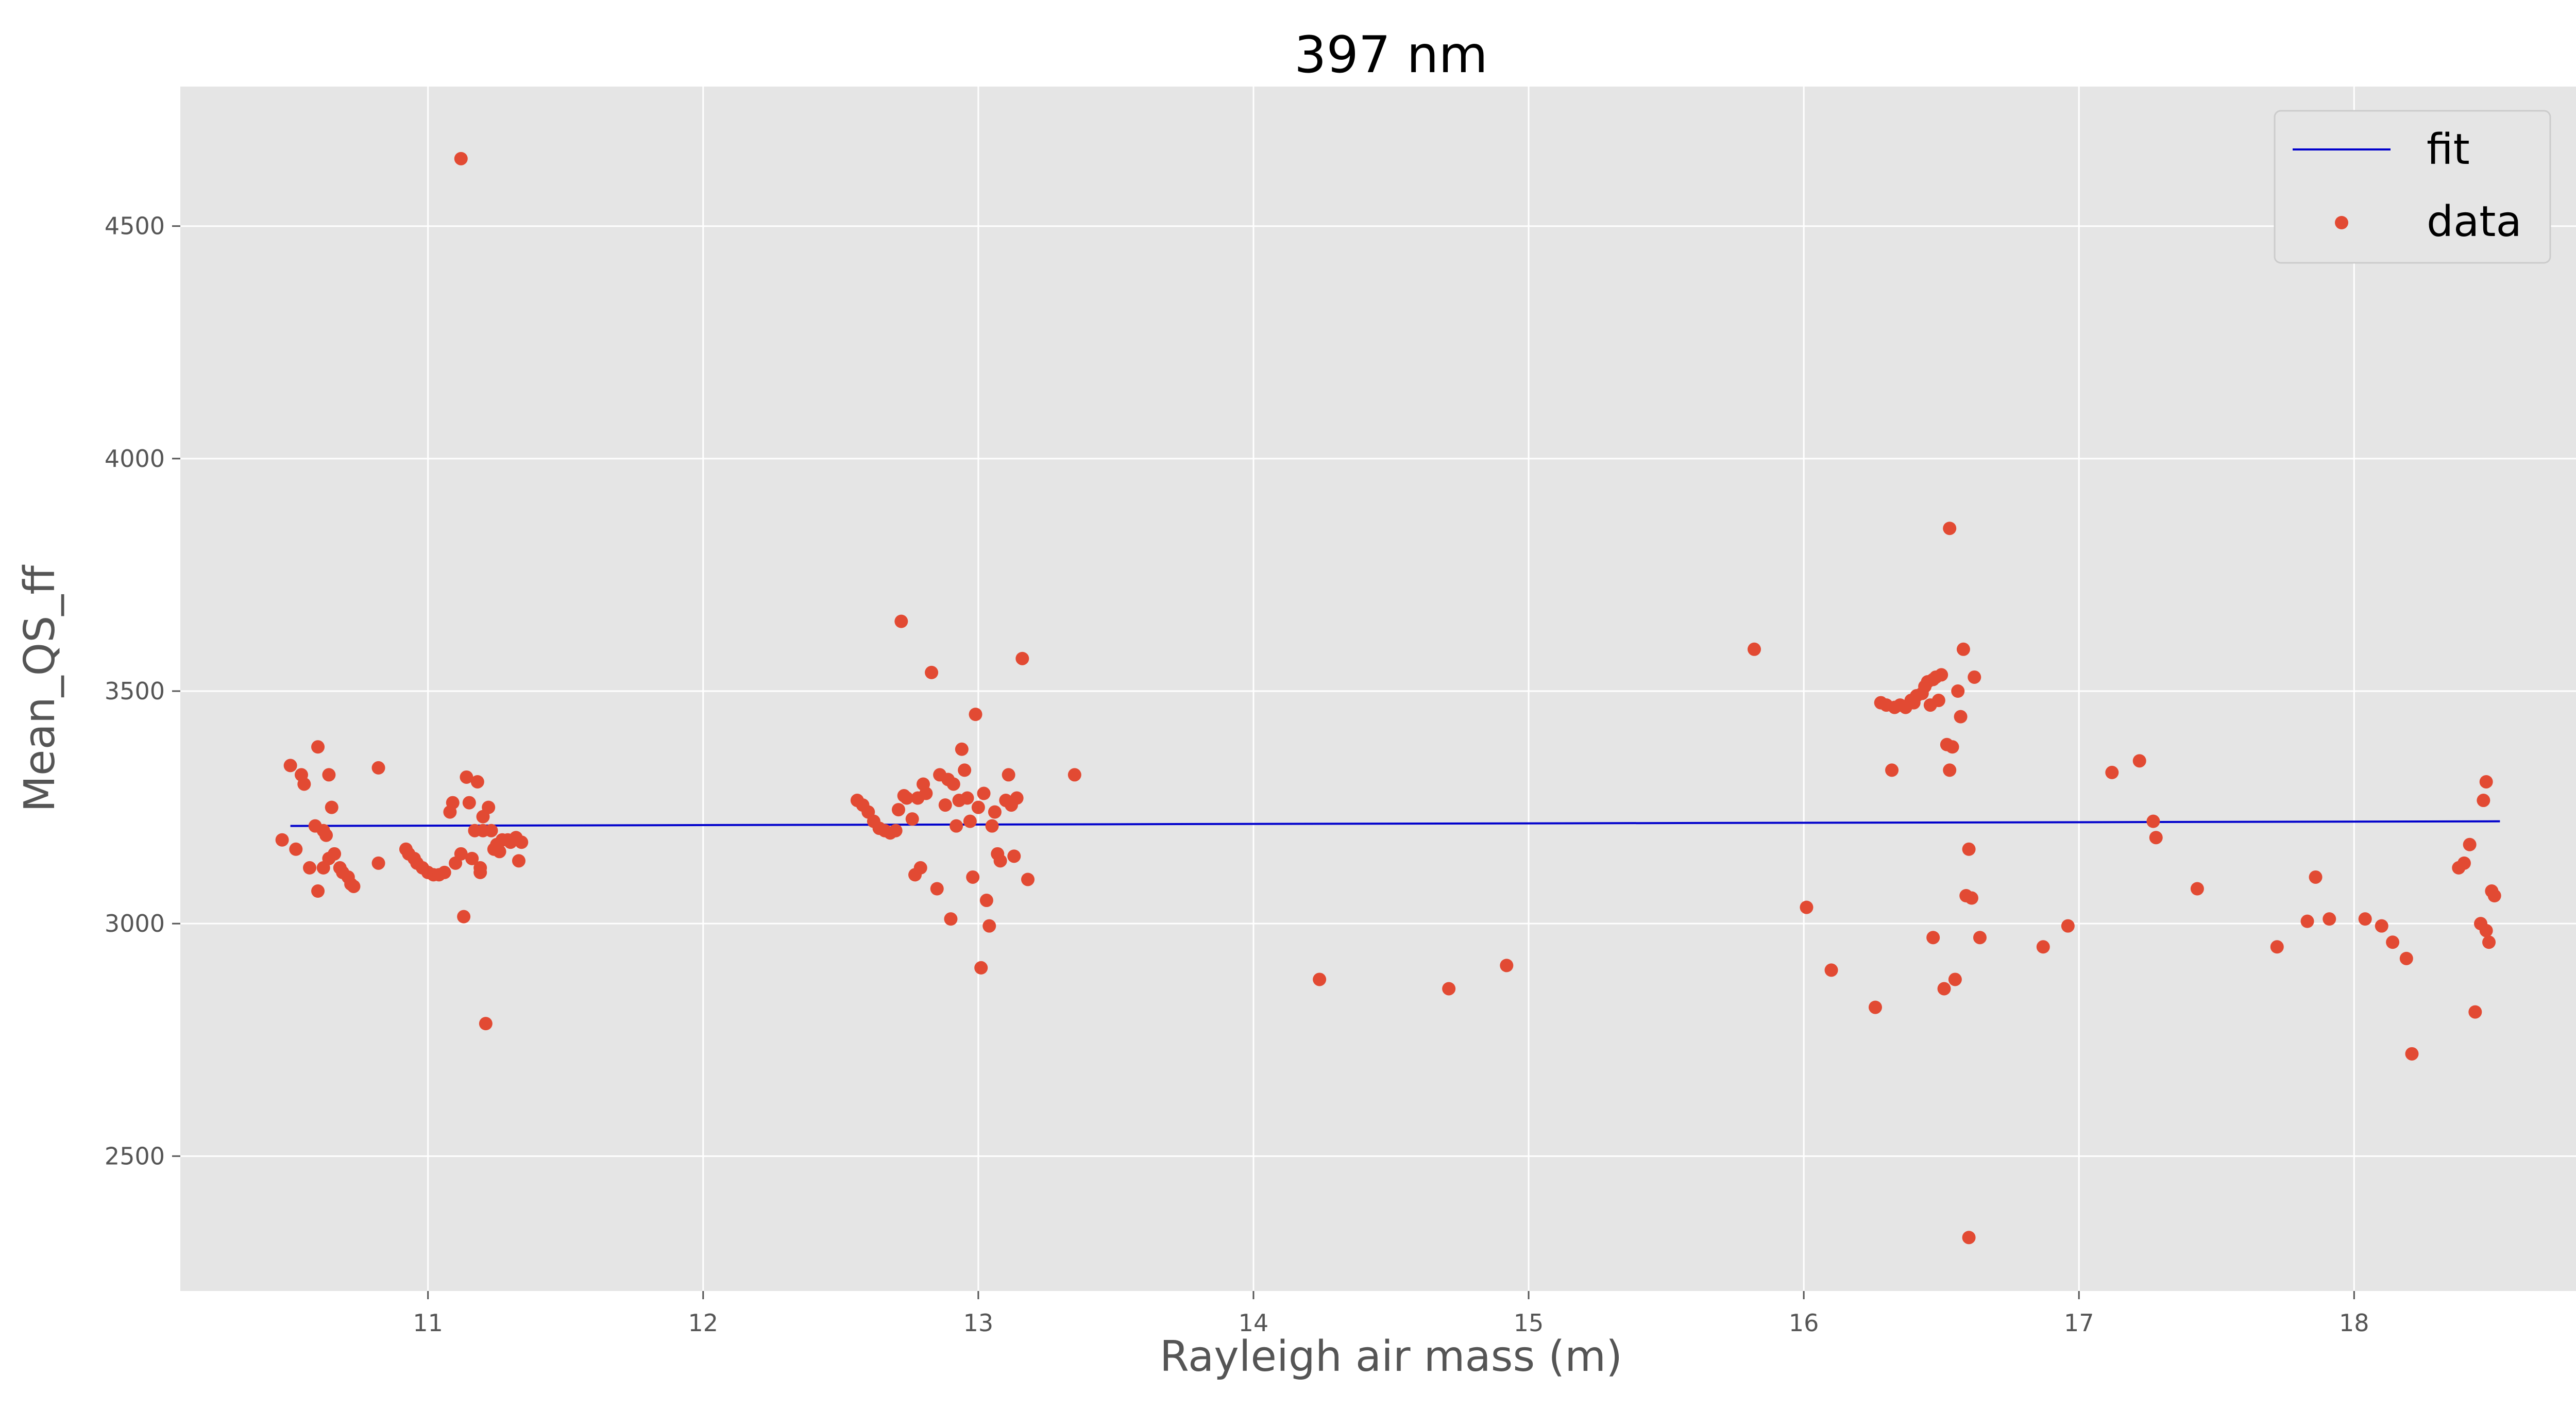 The image size is (2576, 1409). Describe the element at coordinates (2079, 1323) in the screenshot. I see `x-tick-label: 17` at that location.